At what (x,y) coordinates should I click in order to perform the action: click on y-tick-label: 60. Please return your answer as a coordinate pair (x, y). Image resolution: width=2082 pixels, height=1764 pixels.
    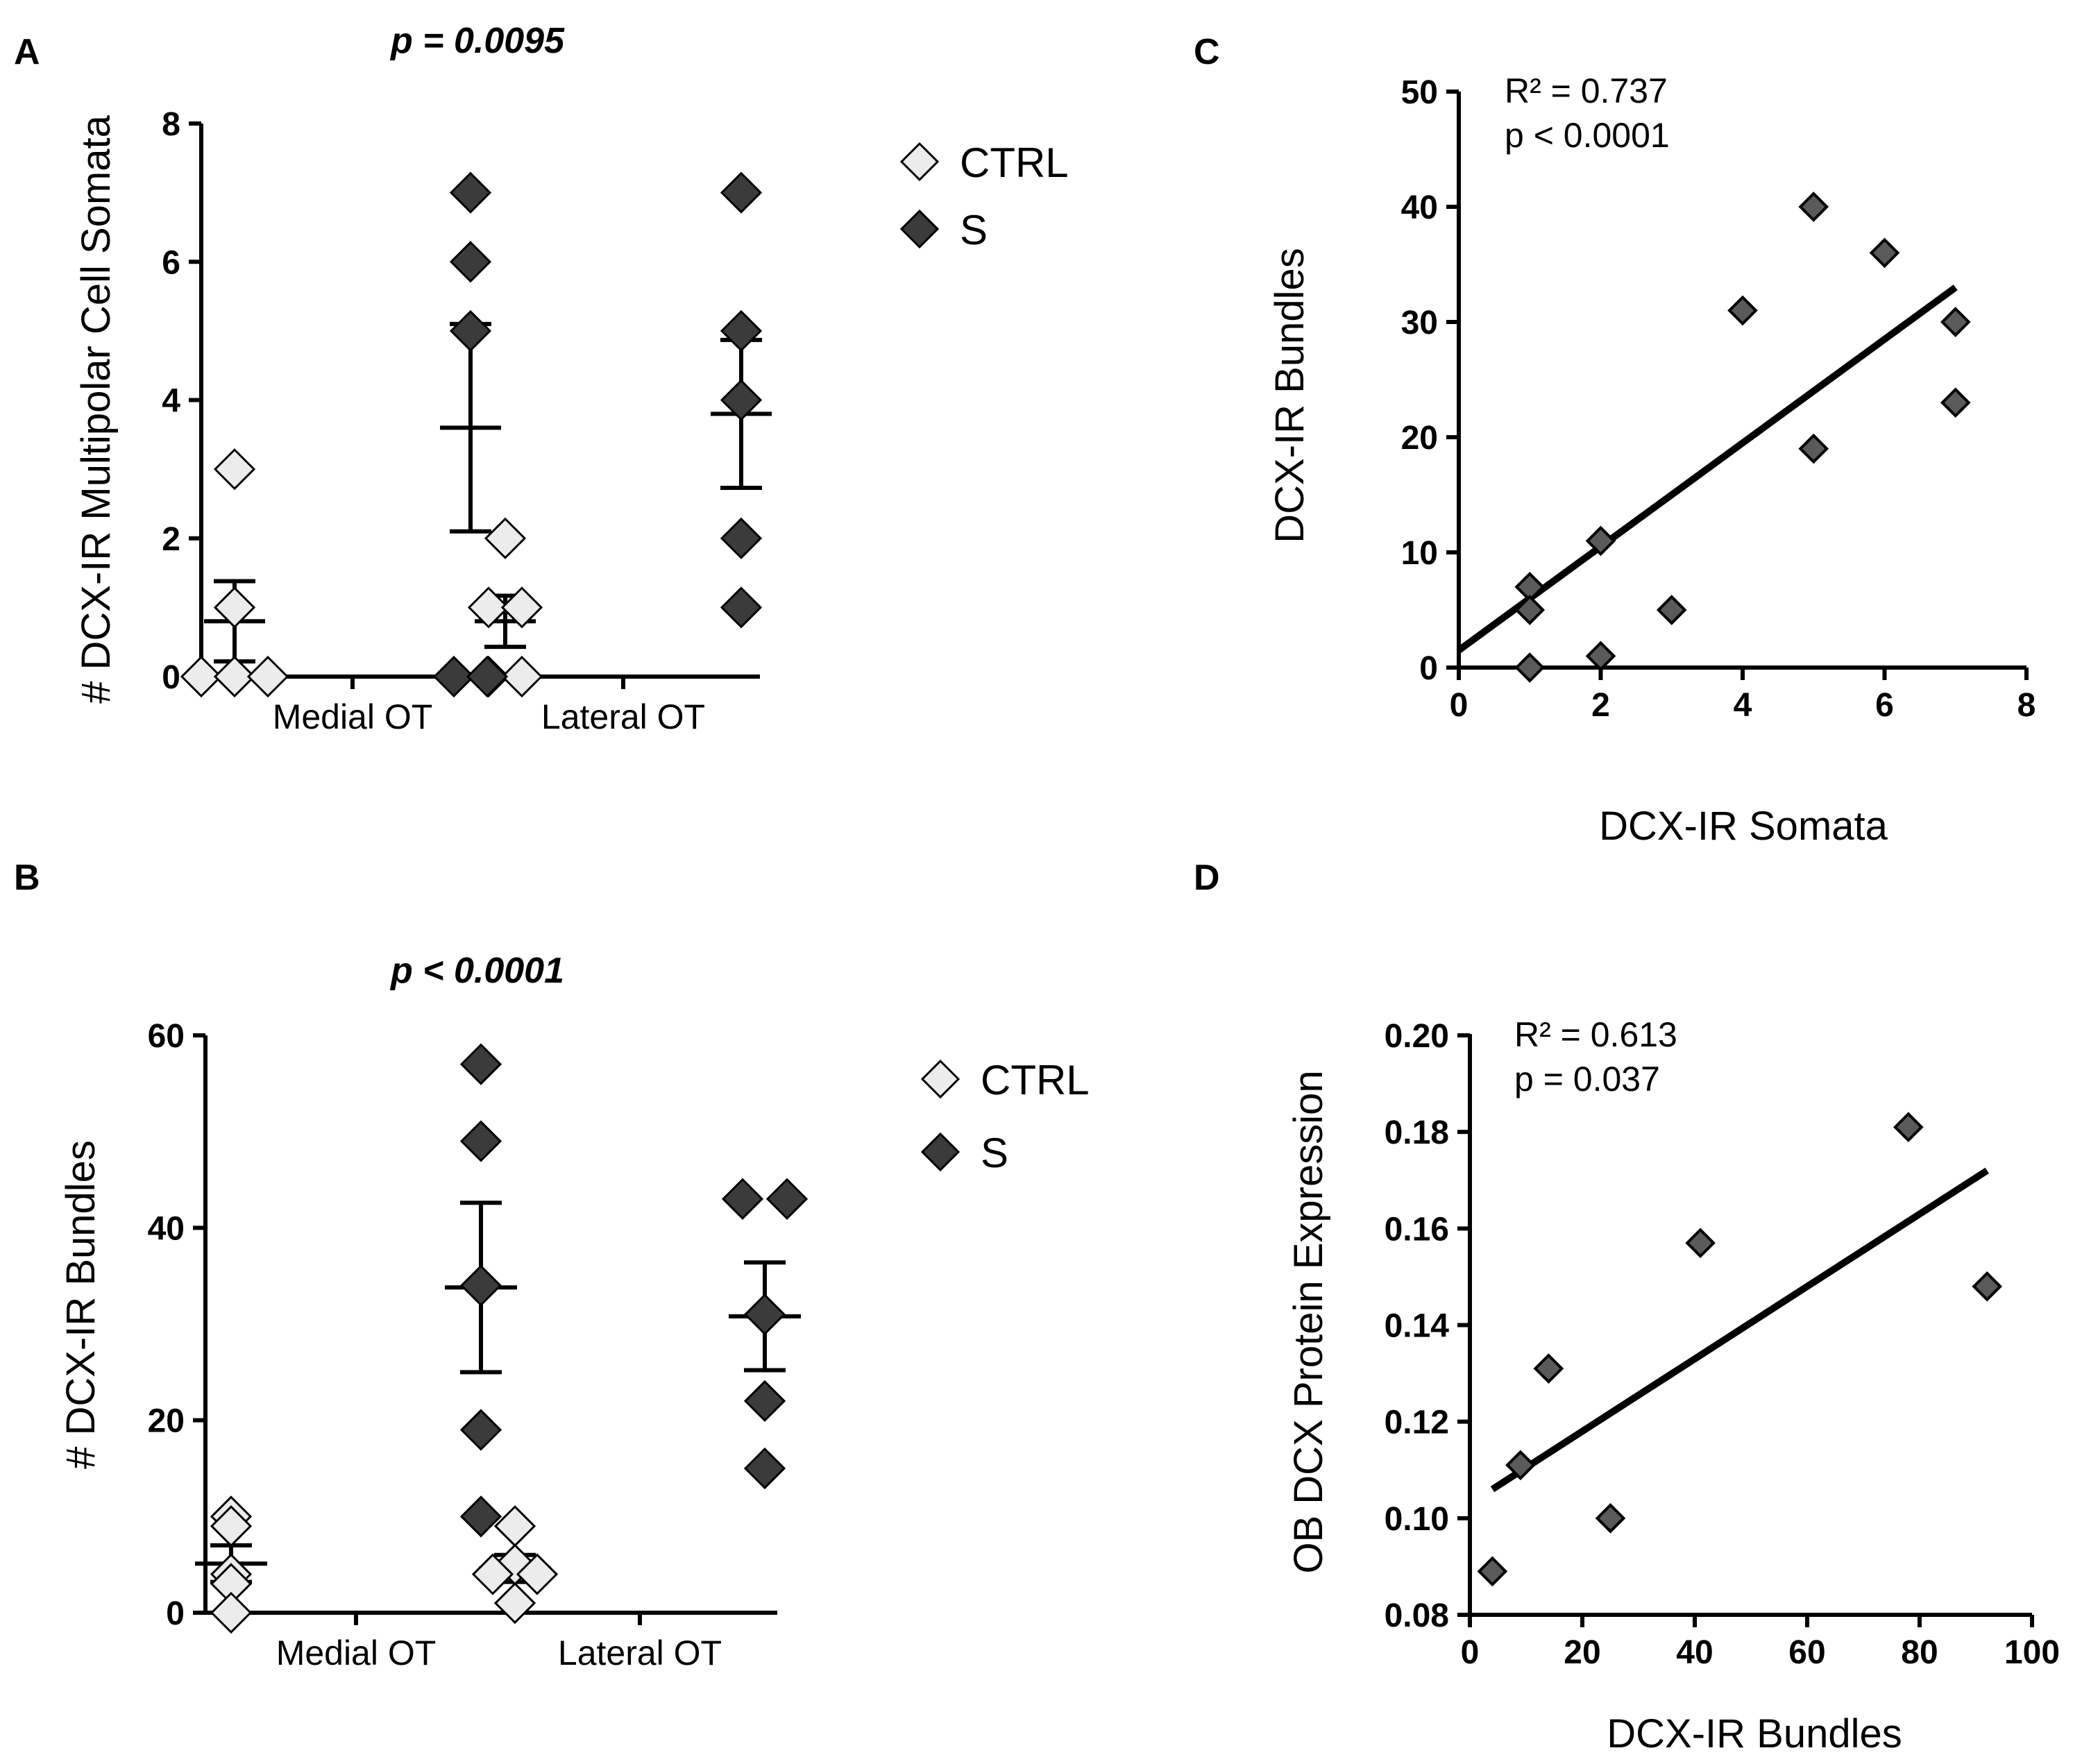
    Looking at the image, I should click on (166, 1036).